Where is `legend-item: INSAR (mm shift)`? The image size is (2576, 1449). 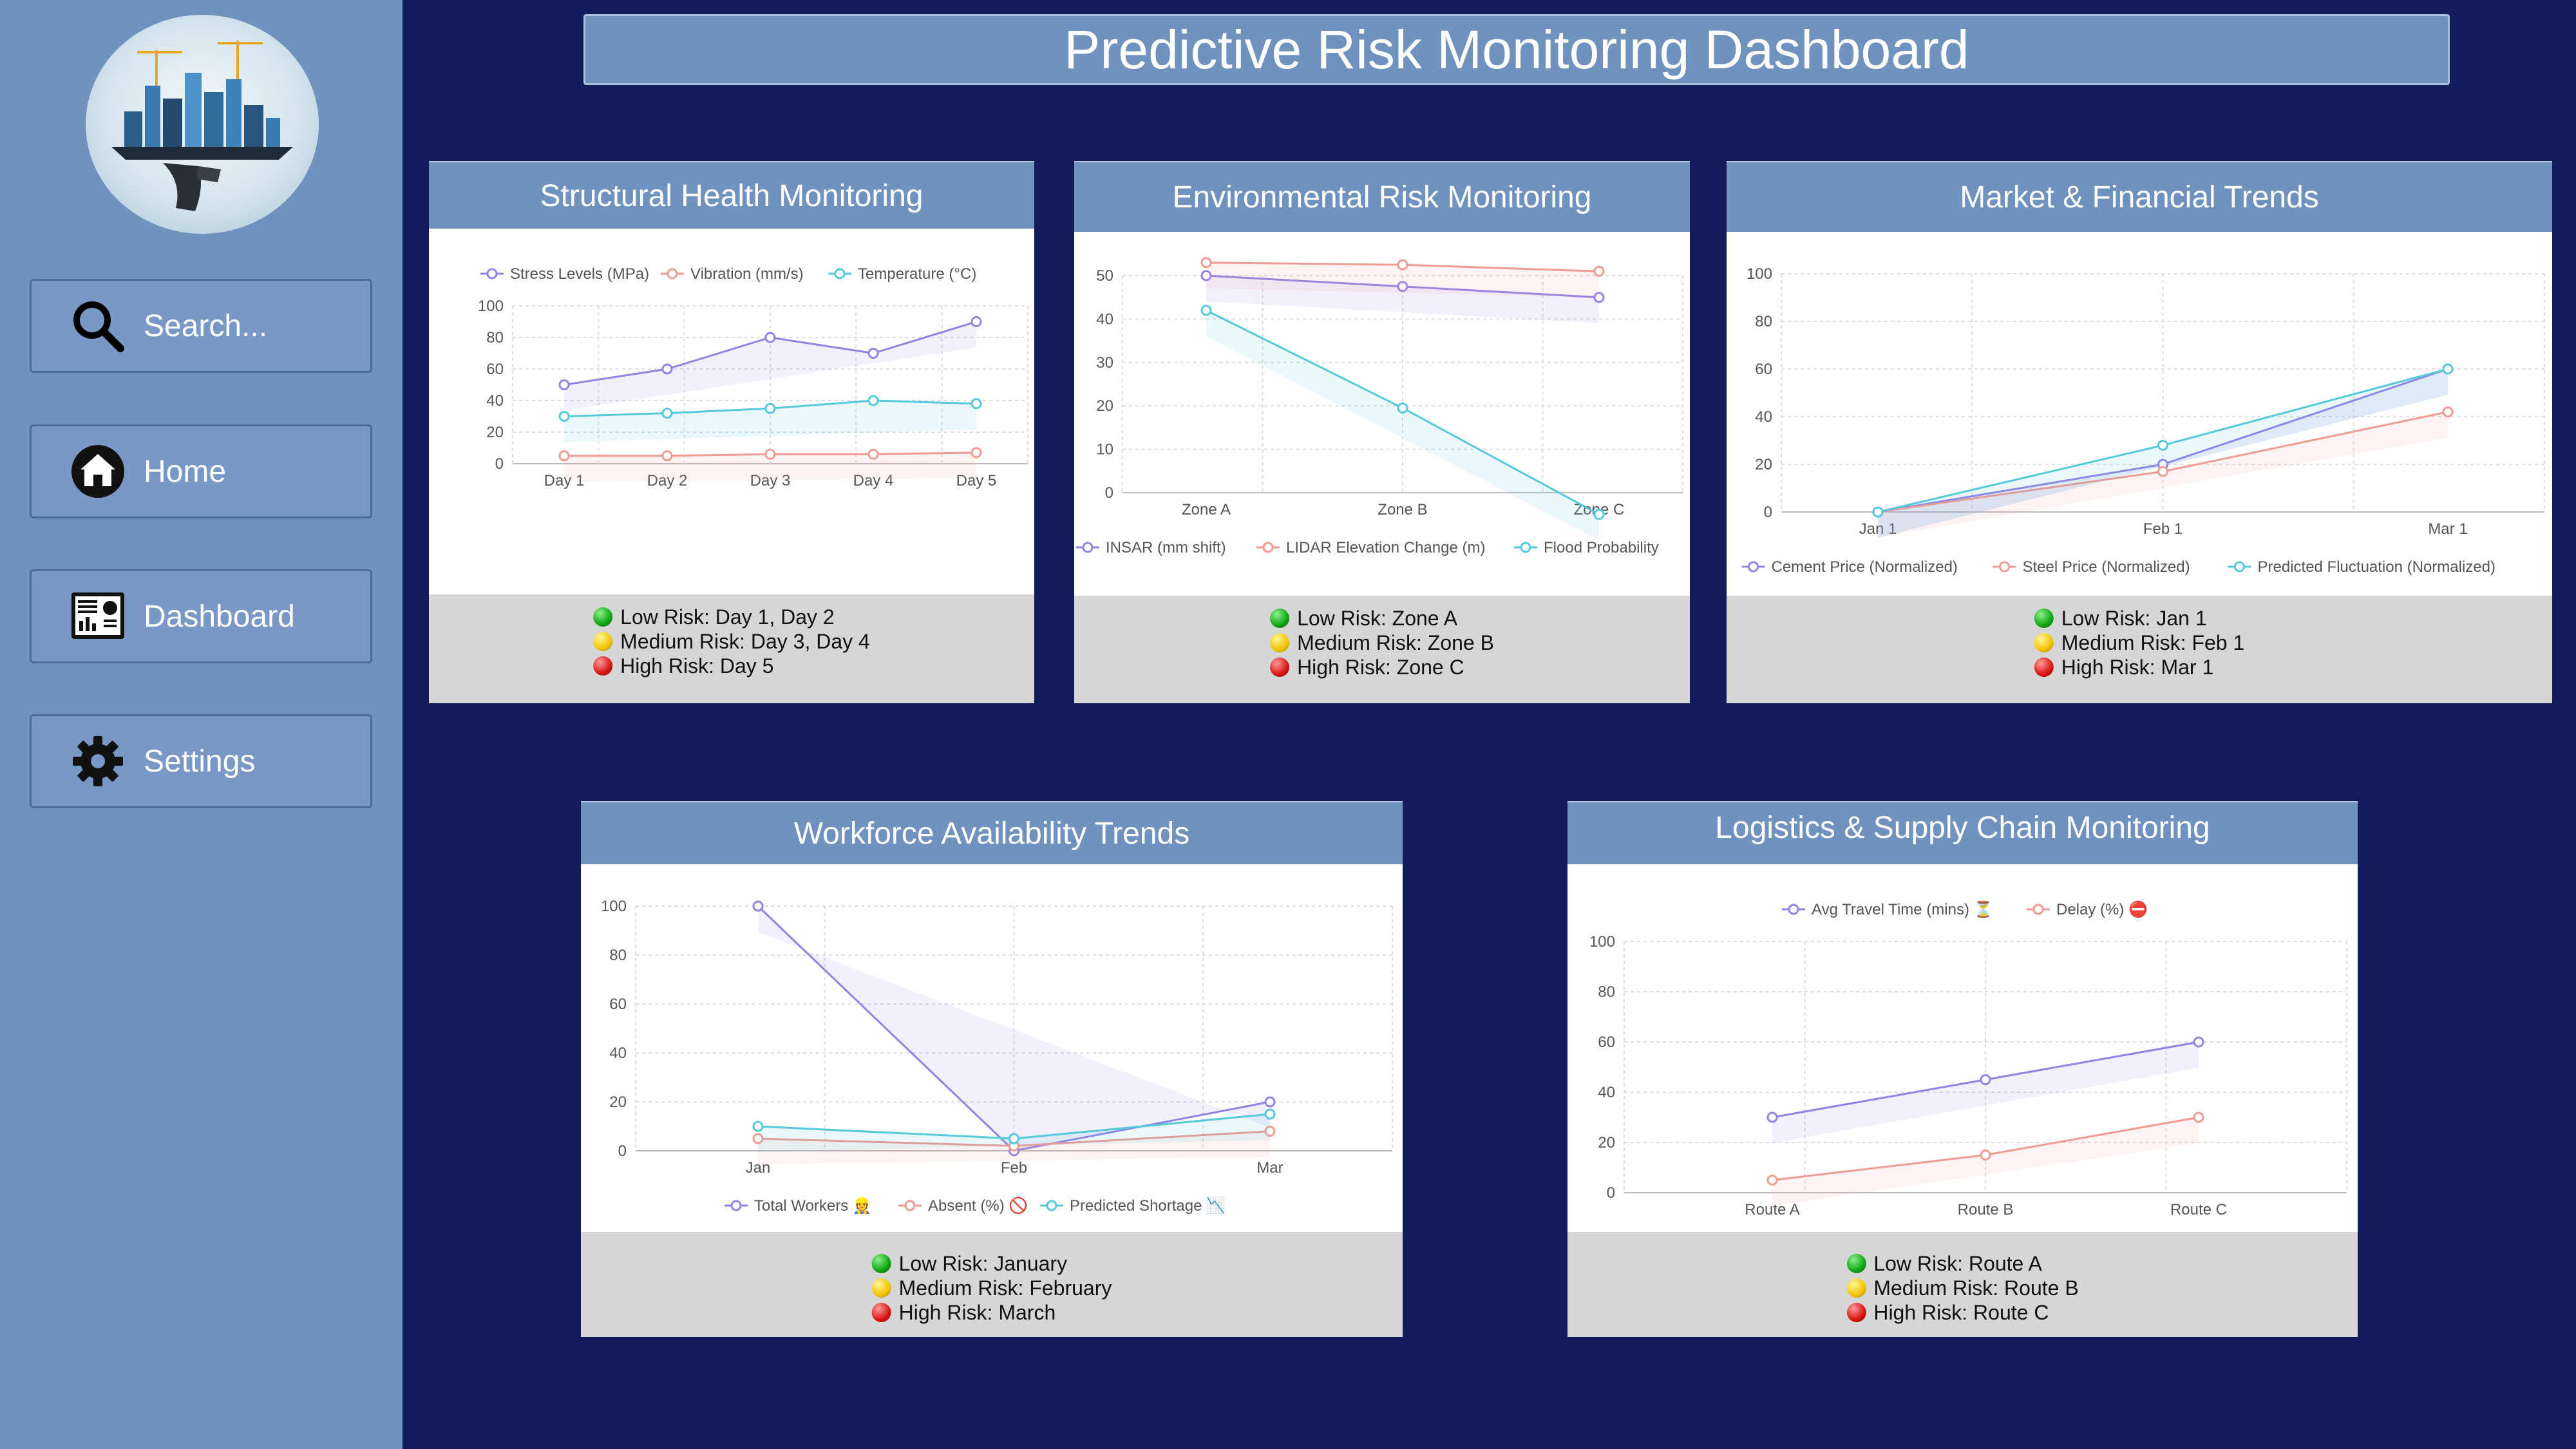
legend-item: INSAR (mm shift) is located at coordinates (1151, 547).